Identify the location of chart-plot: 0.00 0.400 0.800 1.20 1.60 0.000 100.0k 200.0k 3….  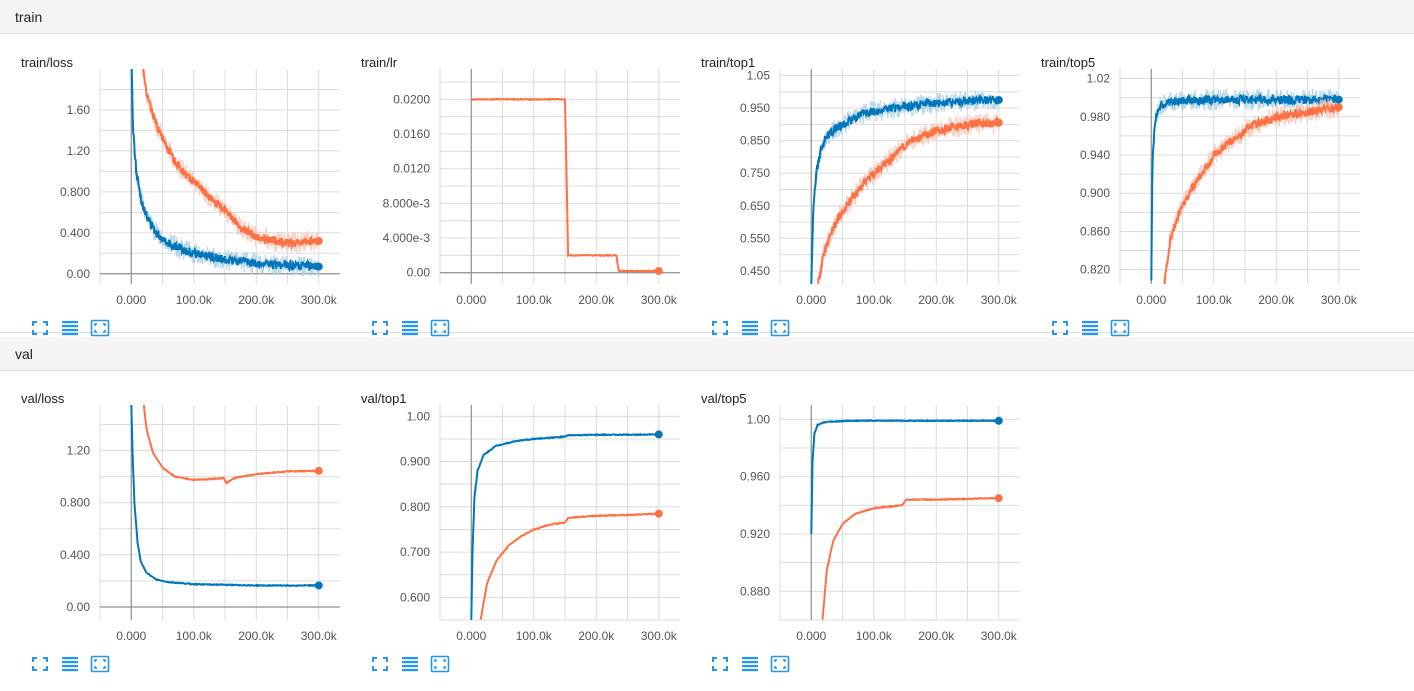
(170, 189).